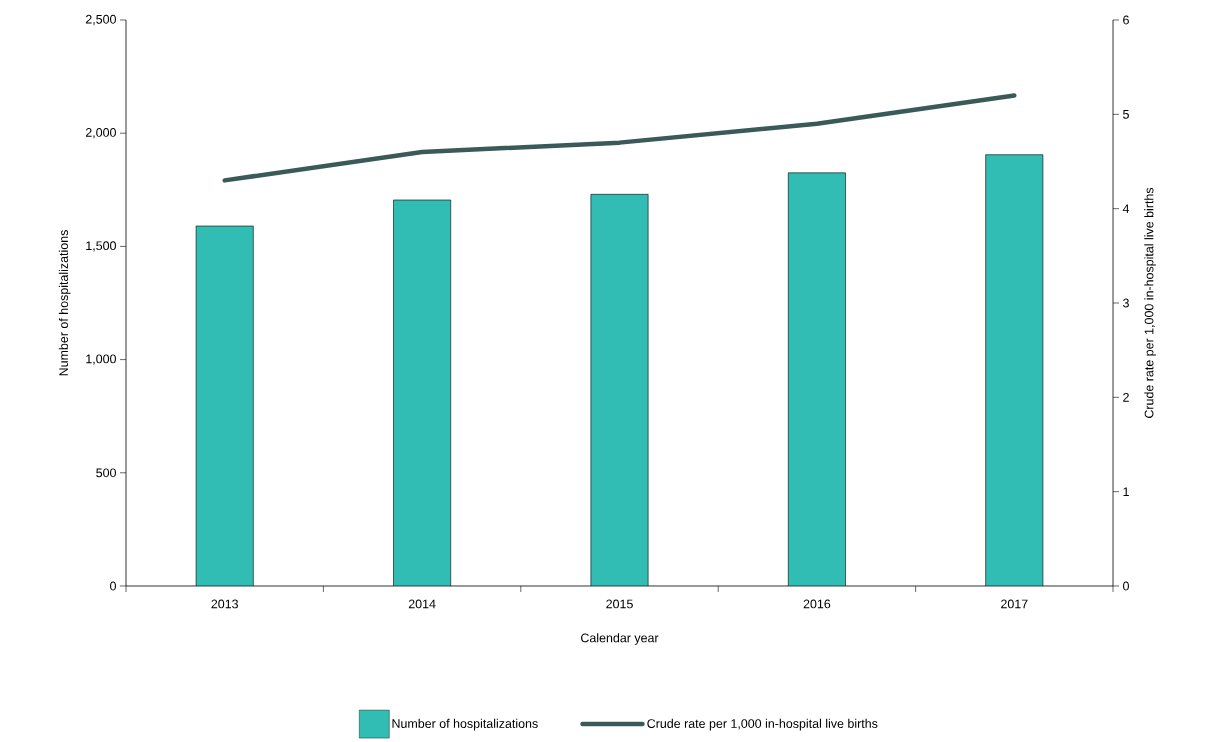 This screenshot has height=742, width=1209. I want to click on y2-axis-title: Crude rate per 1,000 in-hospital live births, so click(1150, 302).